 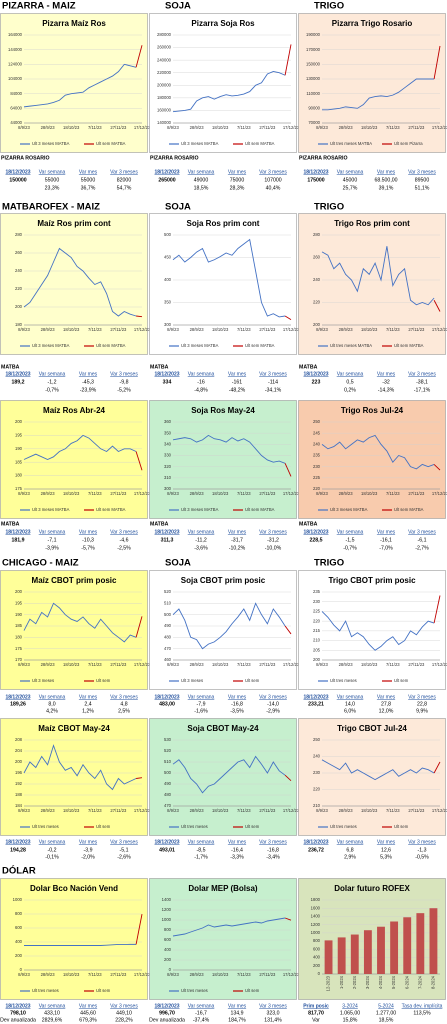 What do you see at coordinates (201, 390) in the screenshot?
I see `table-cell: -4,8%` at bounding box center [201, 390].